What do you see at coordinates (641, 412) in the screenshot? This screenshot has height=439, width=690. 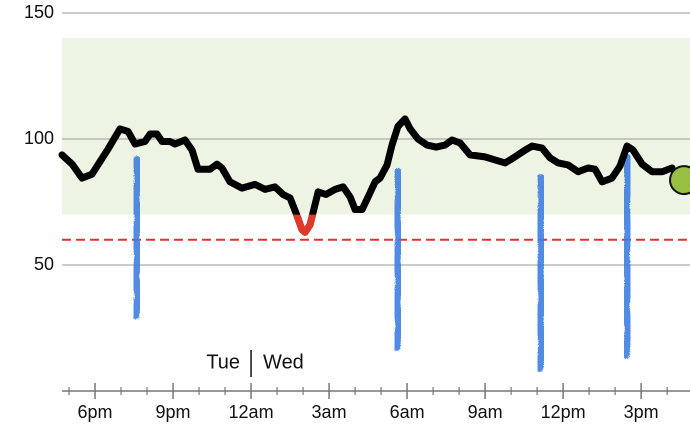 I see `x-tick-label: 3pm` at bounding box center [641, 412].